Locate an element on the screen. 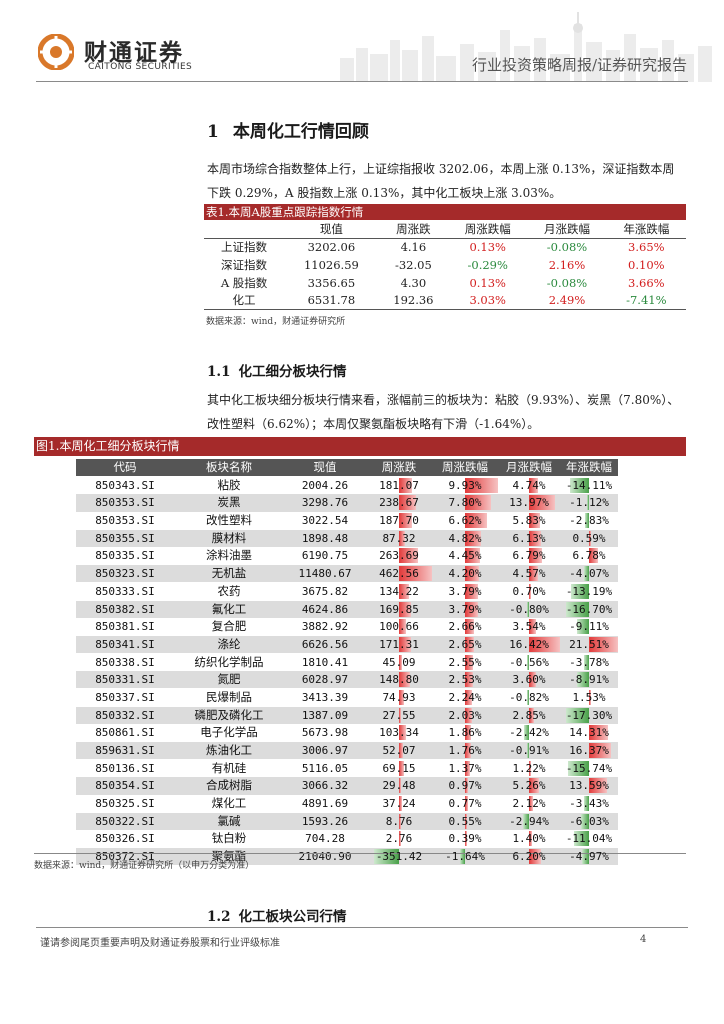  heatmap-header-row: 代码 板块名称 现值 周涨跌 周涨跌幅 月涨跌幅 年涨跌幅 is located at coordinates (347, 468).